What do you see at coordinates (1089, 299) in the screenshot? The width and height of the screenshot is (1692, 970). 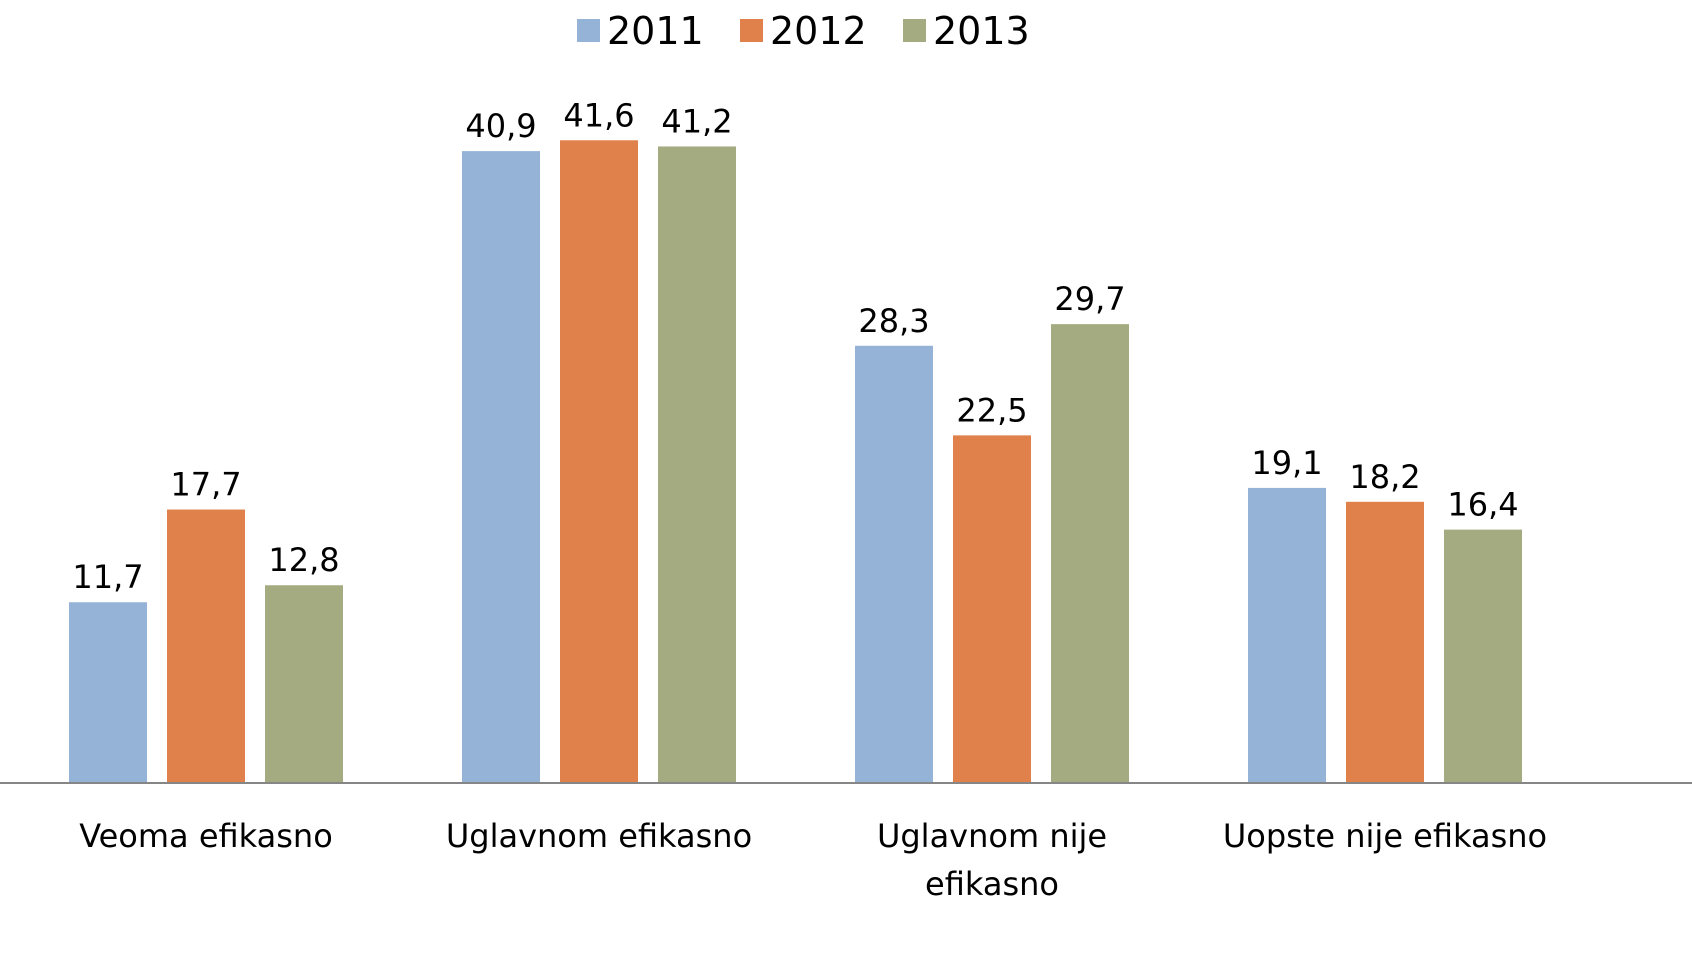 I see `value-label: 29,7` at bounding box center [1089, 299].